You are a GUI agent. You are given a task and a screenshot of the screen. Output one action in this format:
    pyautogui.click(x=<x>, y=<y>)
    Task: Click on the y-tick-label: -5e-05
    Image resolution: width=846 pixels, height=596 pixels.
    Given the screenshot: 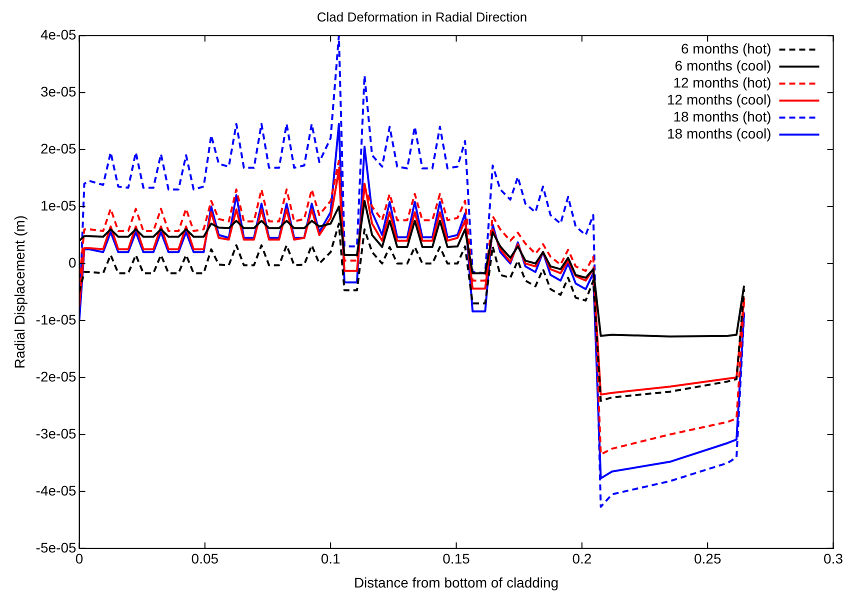 What is the action you would take?
    pyautogui.click(x=56, y=547)
    